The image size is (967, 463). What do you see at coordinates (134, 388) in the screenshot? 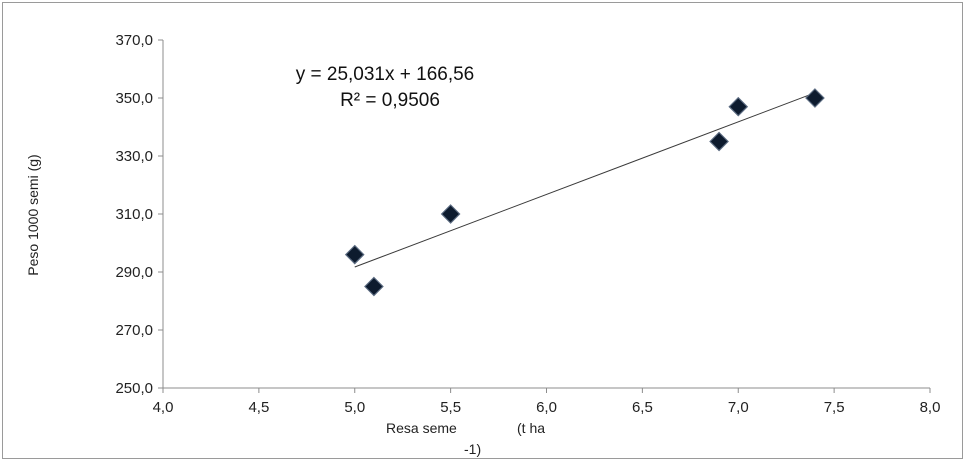
I see `y-tick-label: 250,0` at bounding box center [134, 388].